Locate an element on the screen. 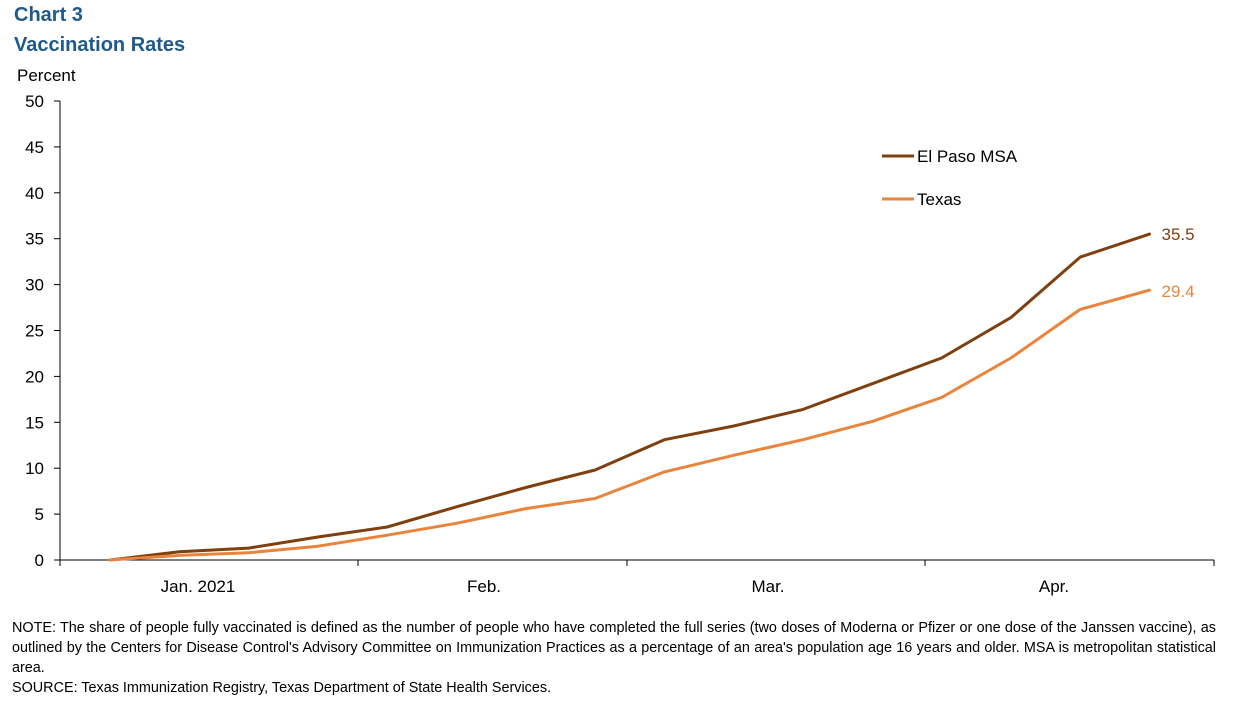 Image resolution: width=1244 pixels, height=704 pixels. x-tick-label: Mar. is located at coordinates (767, 586).